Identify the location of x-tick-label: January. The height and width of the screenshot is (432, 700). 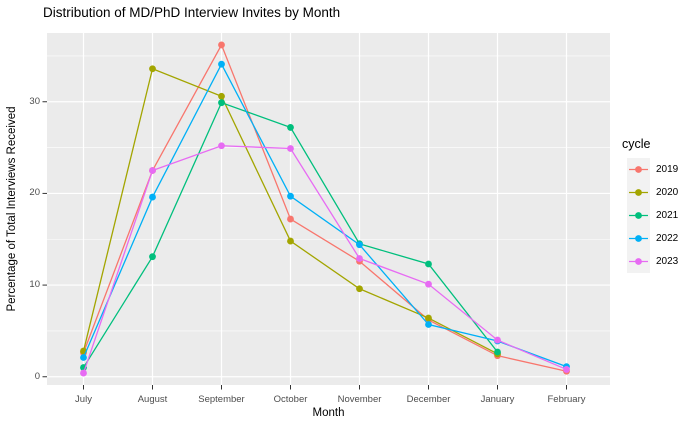
(497, 399).